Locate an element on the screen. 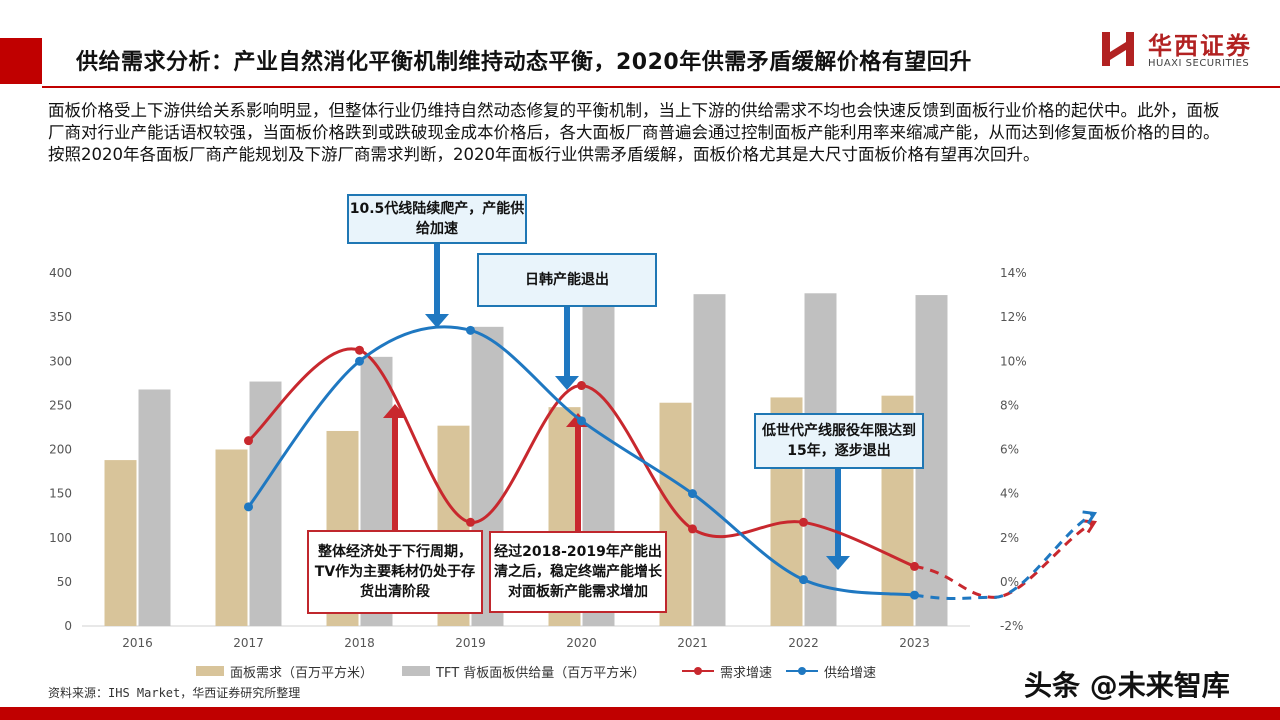  y-right-tick-label: 8% is located at coordinates (1009, 405).